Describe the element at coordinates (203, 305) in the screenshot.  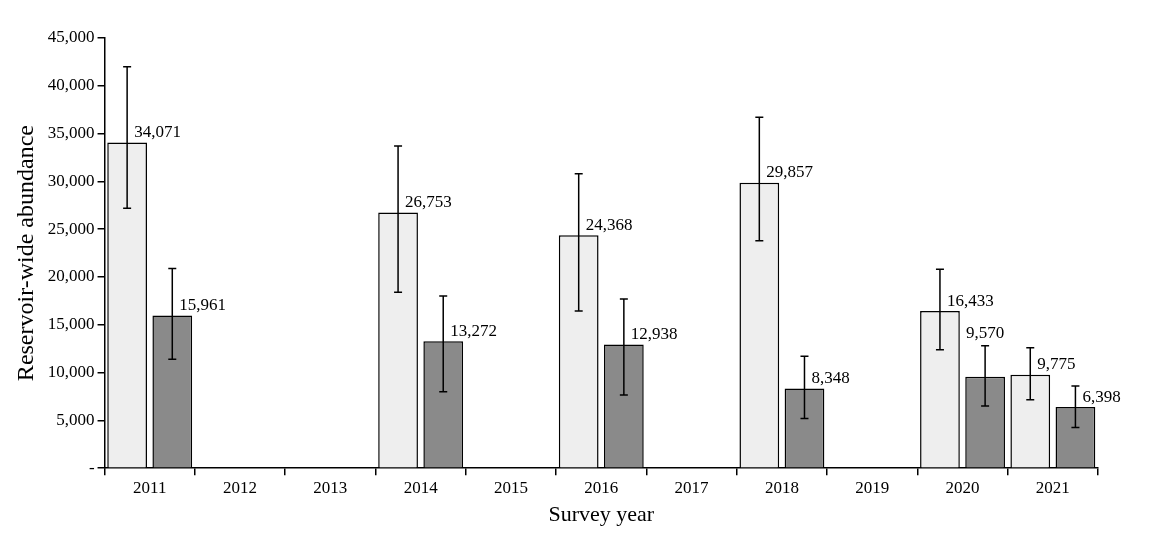
I see `data-label: 15,961` at that location.